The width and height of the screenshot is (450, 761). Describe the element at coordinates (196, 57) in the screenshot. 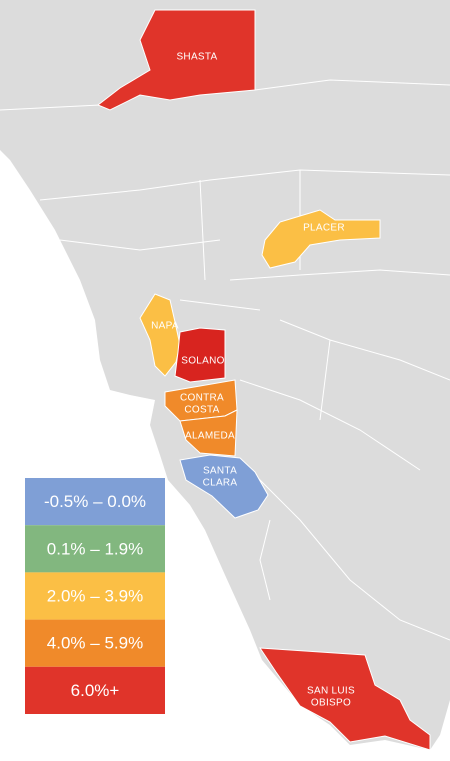

I see `county-label: SHASTA` at that location.